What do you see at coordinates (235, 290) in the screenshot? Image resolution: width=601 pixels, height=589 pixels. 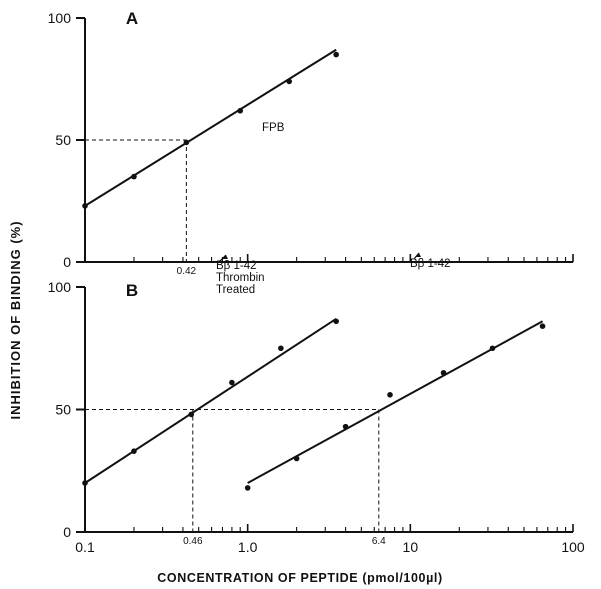 I see `series-label: Treated` at bounding box center [235, 290].